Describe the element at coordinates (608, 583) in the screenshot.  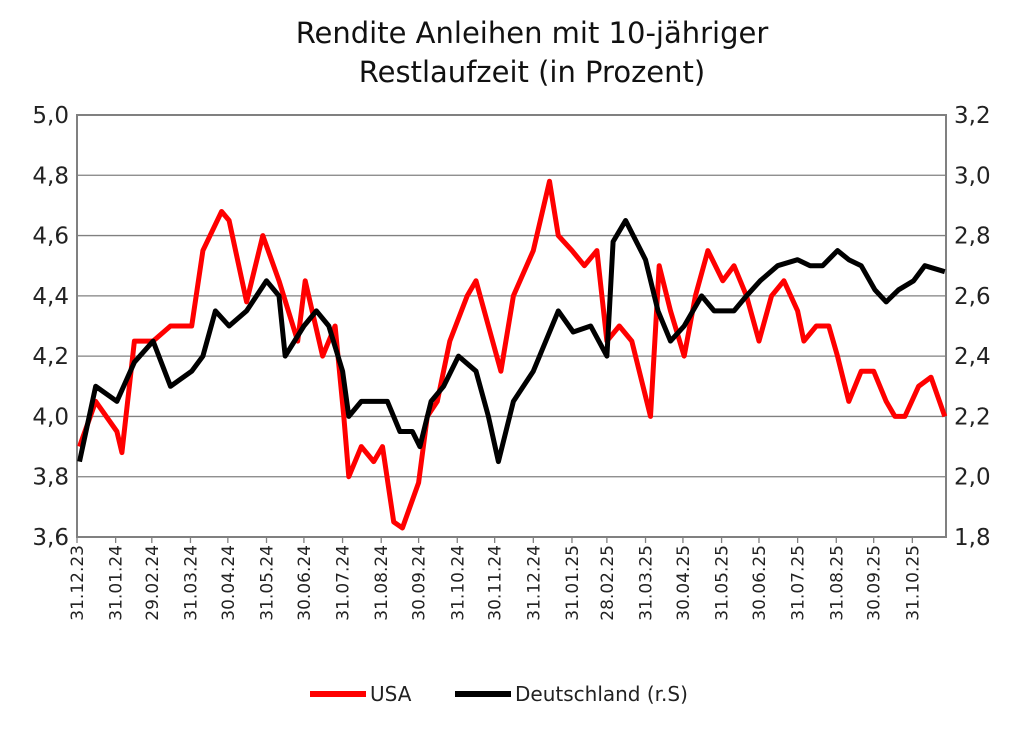
I see `x-tick-label: 28.02.25` at that location.